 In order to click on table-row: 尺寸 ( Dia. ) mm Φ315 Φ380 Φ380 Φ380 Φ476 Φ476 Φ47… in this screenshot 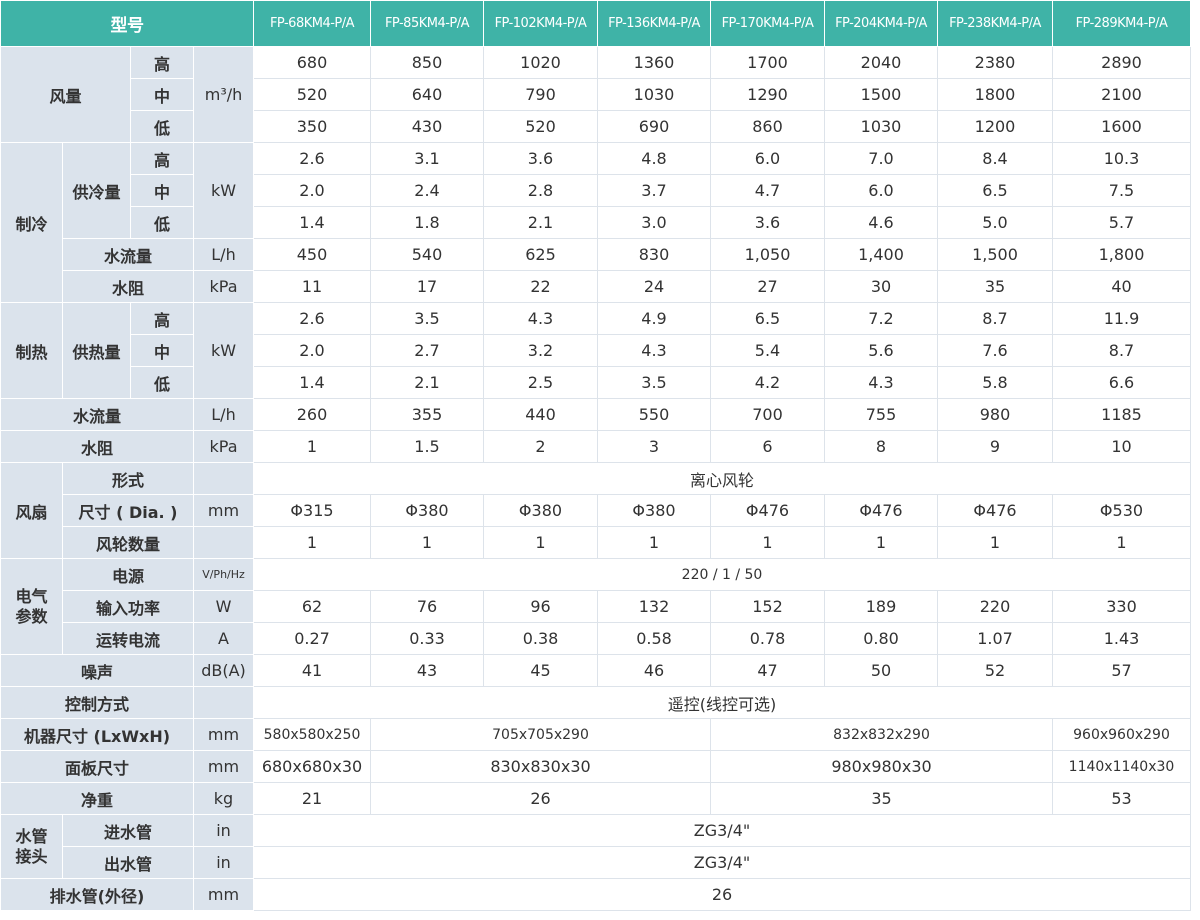, I will do `click(596, 510)`.